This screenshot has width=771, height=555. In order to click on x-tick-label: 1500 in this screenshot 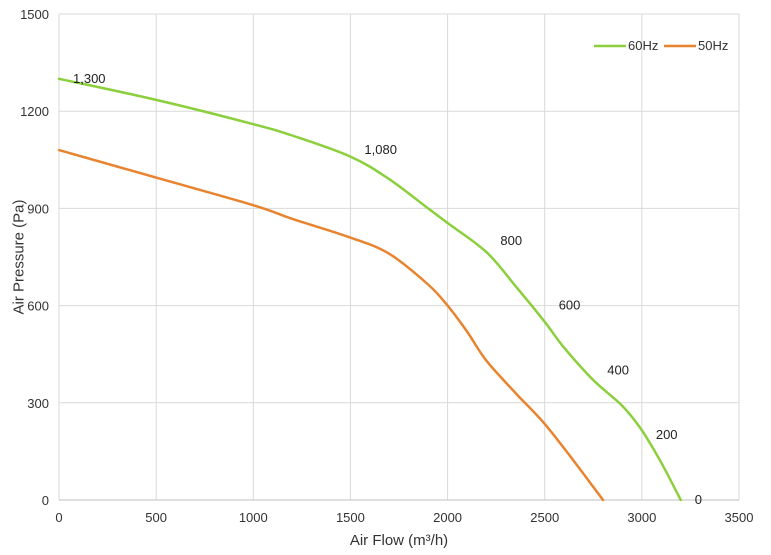, I will do `click(350, 517)`.